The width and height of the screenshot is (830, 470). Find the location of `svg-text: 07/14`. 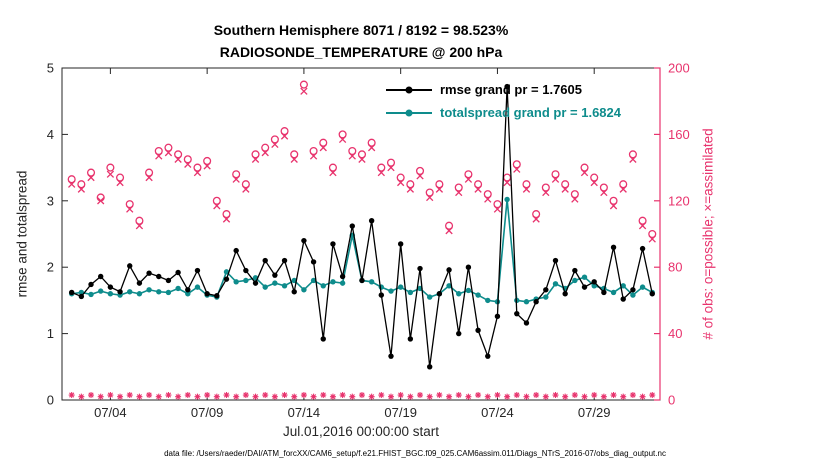

svg-text: 07/14 is located at coordinates (304, 412).